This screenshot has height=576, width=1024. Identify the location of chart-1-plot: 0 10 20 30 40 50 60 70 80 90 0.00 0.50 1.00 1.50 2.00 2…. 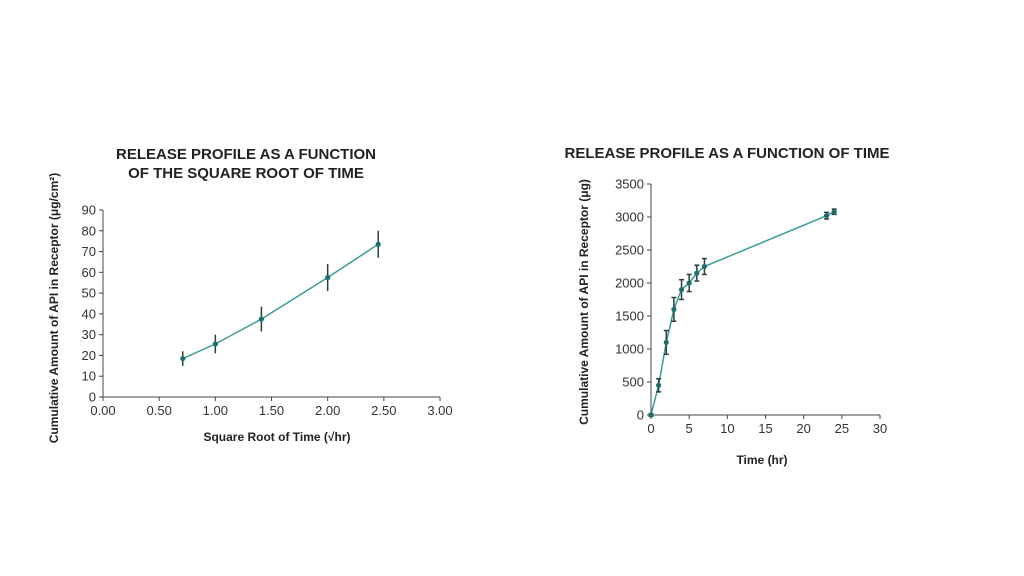
(267, 311).